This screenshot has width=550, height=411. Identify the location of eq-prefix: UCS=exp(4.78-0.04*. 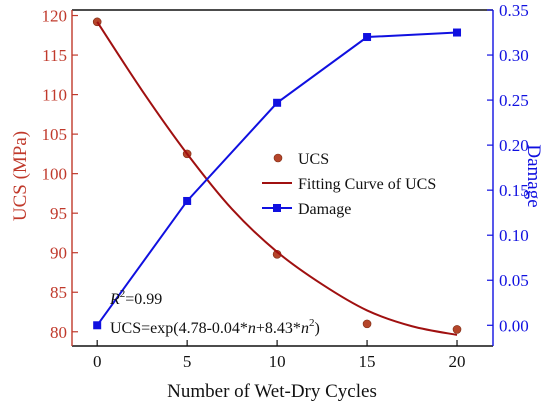
(179, 328).